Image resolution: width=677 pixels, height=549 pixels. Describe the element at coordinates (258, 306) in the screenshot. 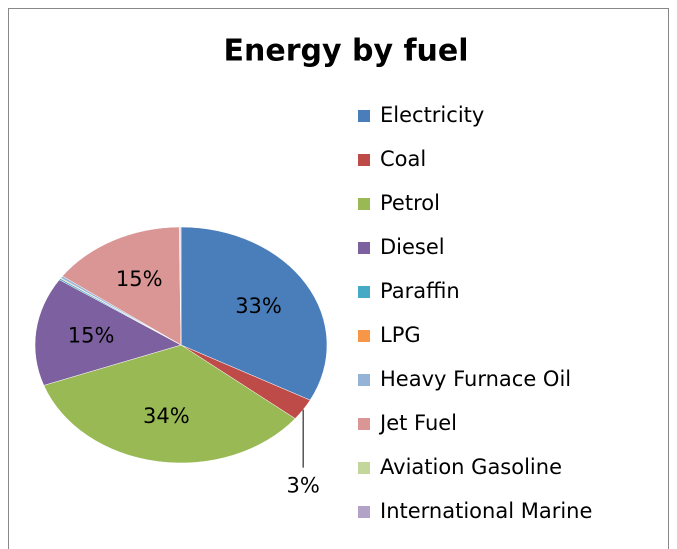

I see `data-label: 33%` at that location.